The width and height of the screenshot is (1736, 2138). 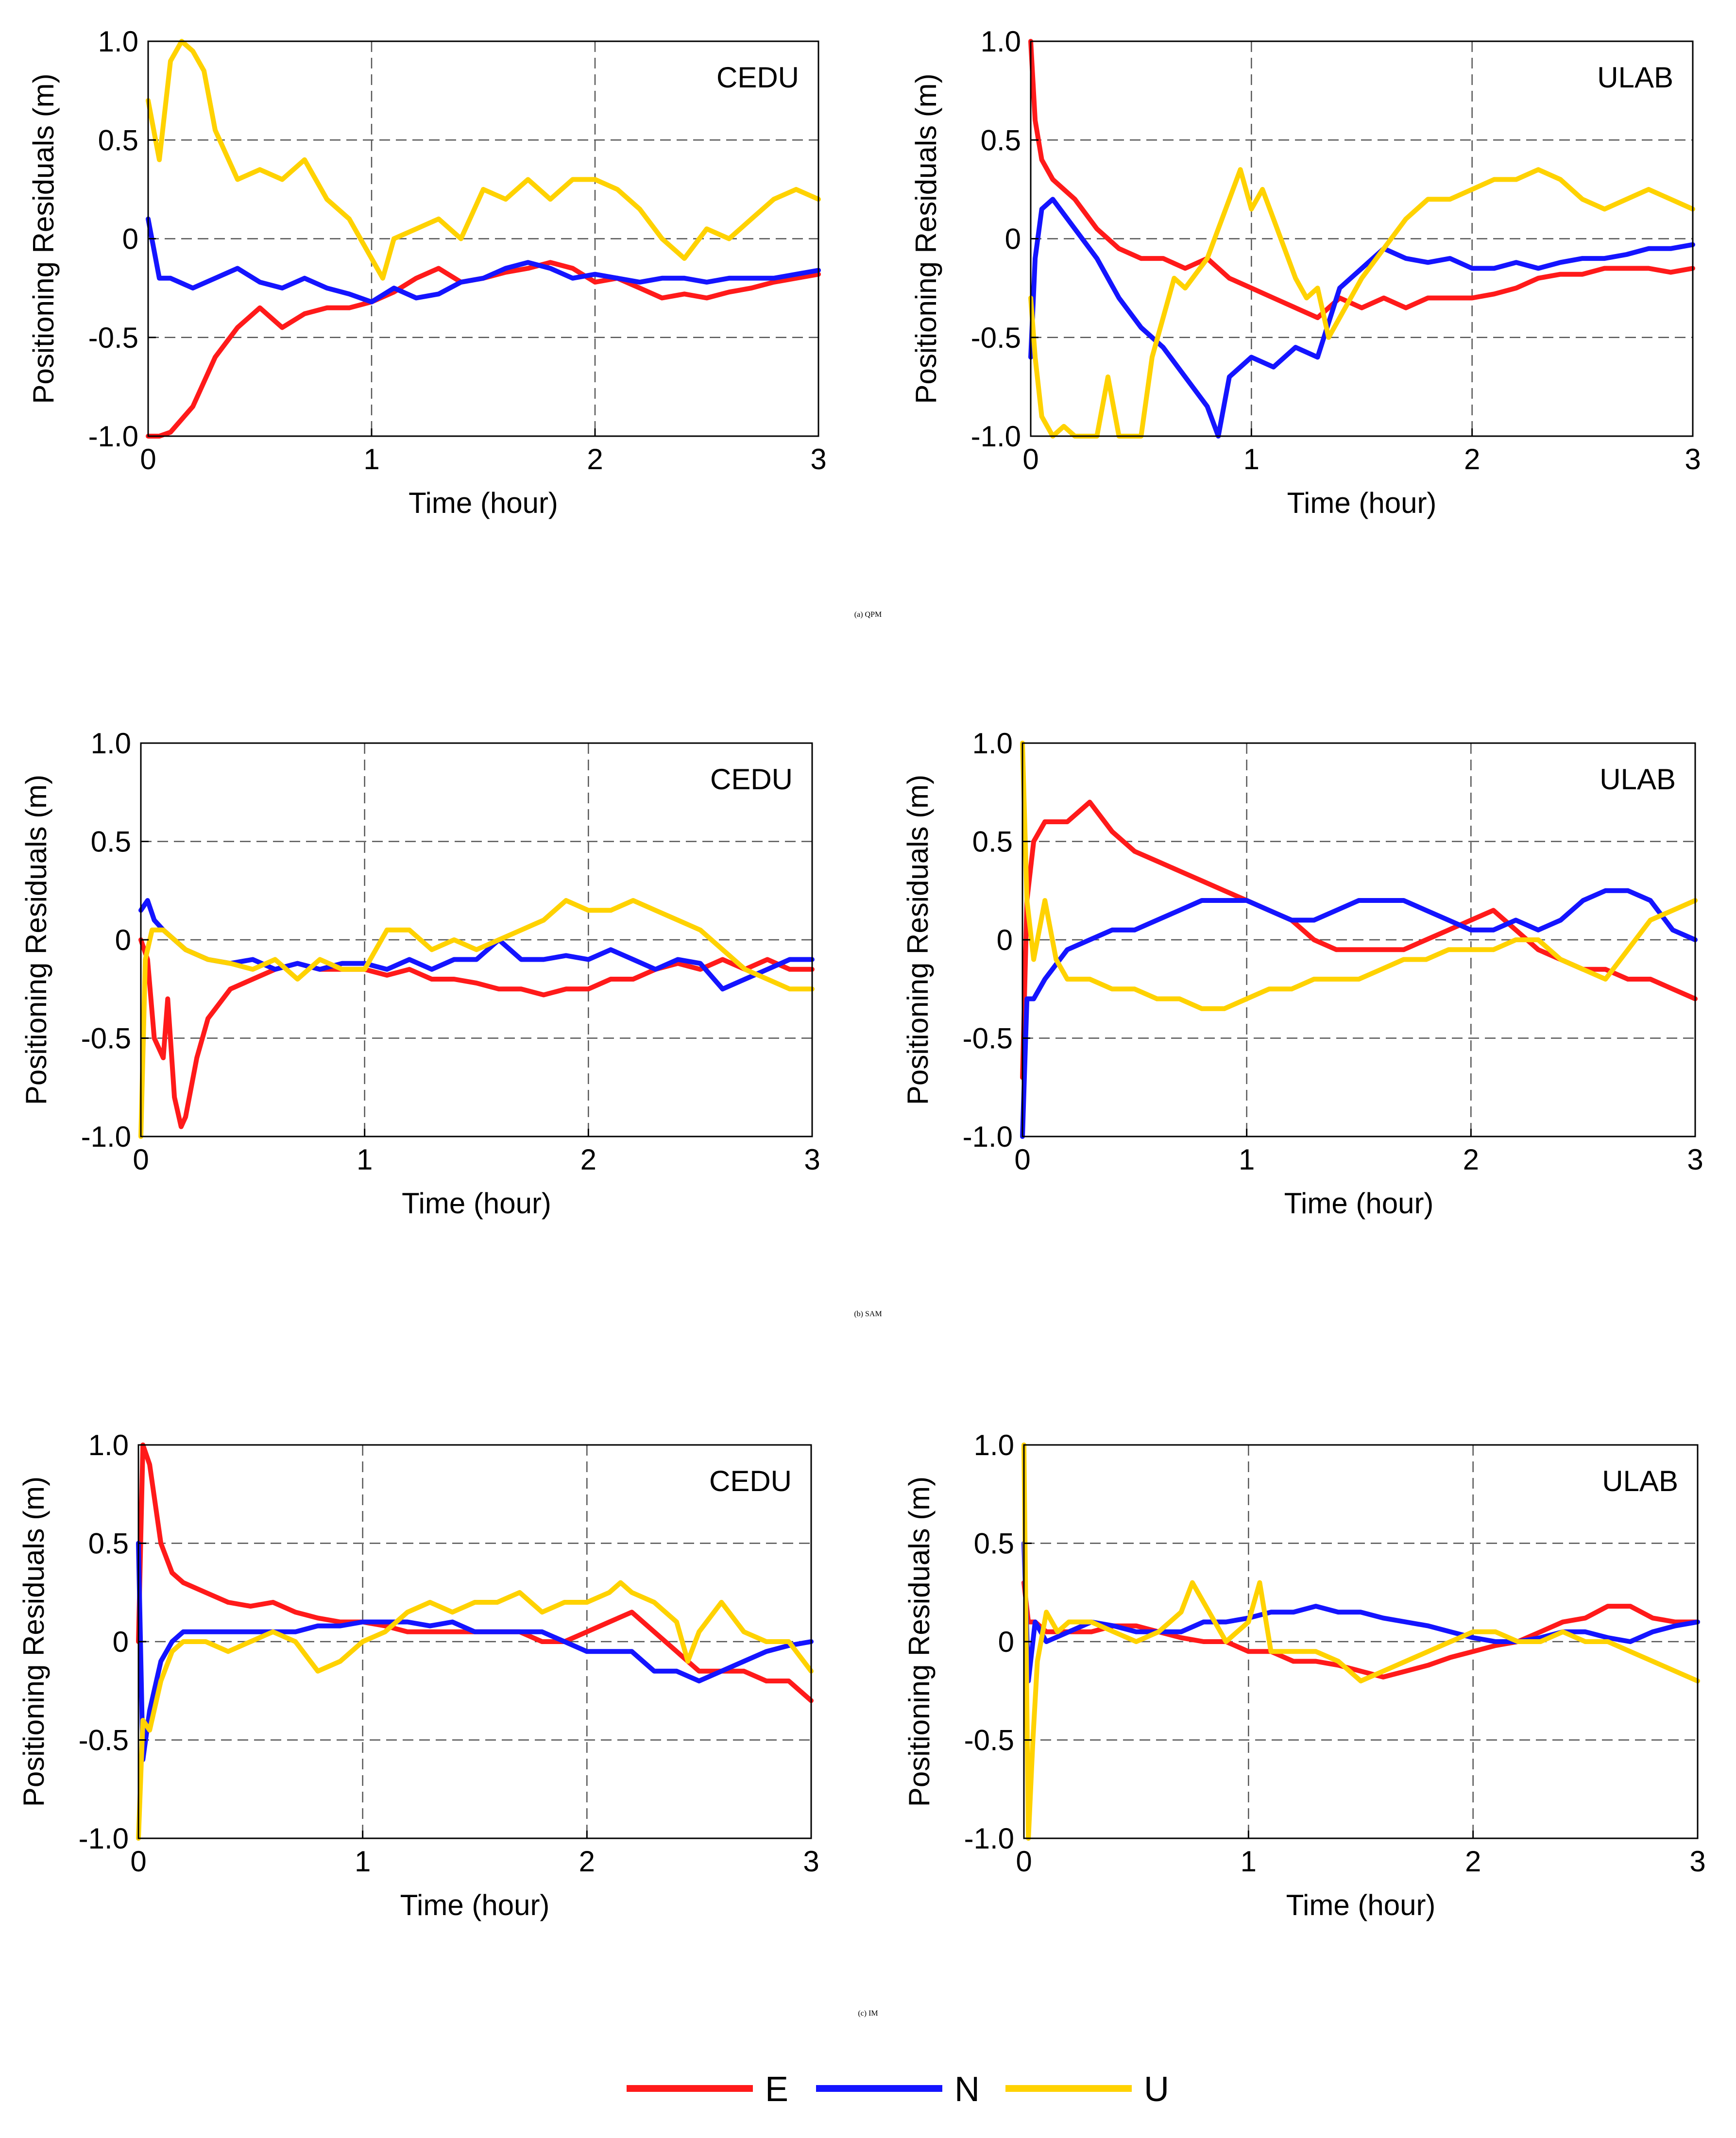 I want to click on legend-label-E: E, so click(x=777, y=2089).